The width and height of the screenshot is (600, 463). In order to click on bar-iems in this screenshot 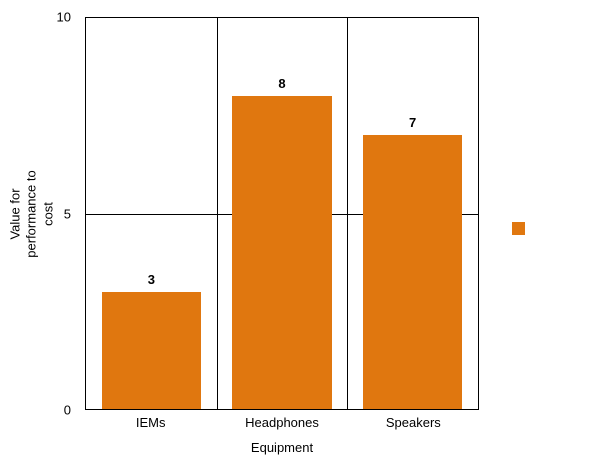, I will do `click(151, 350)`.